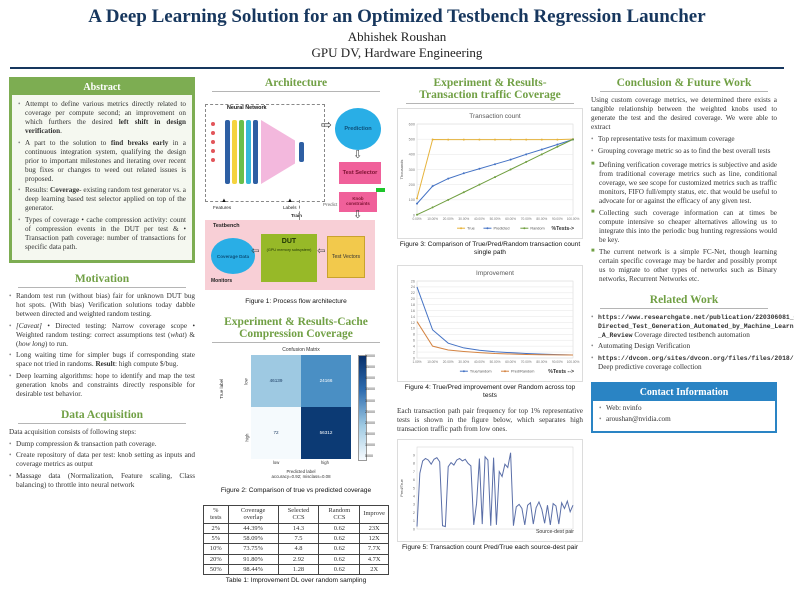  Describe the element at coordinates (321, 251) in the screenshot. I see `vectors-to-dut-arrow-icon: ⇦` at that location.